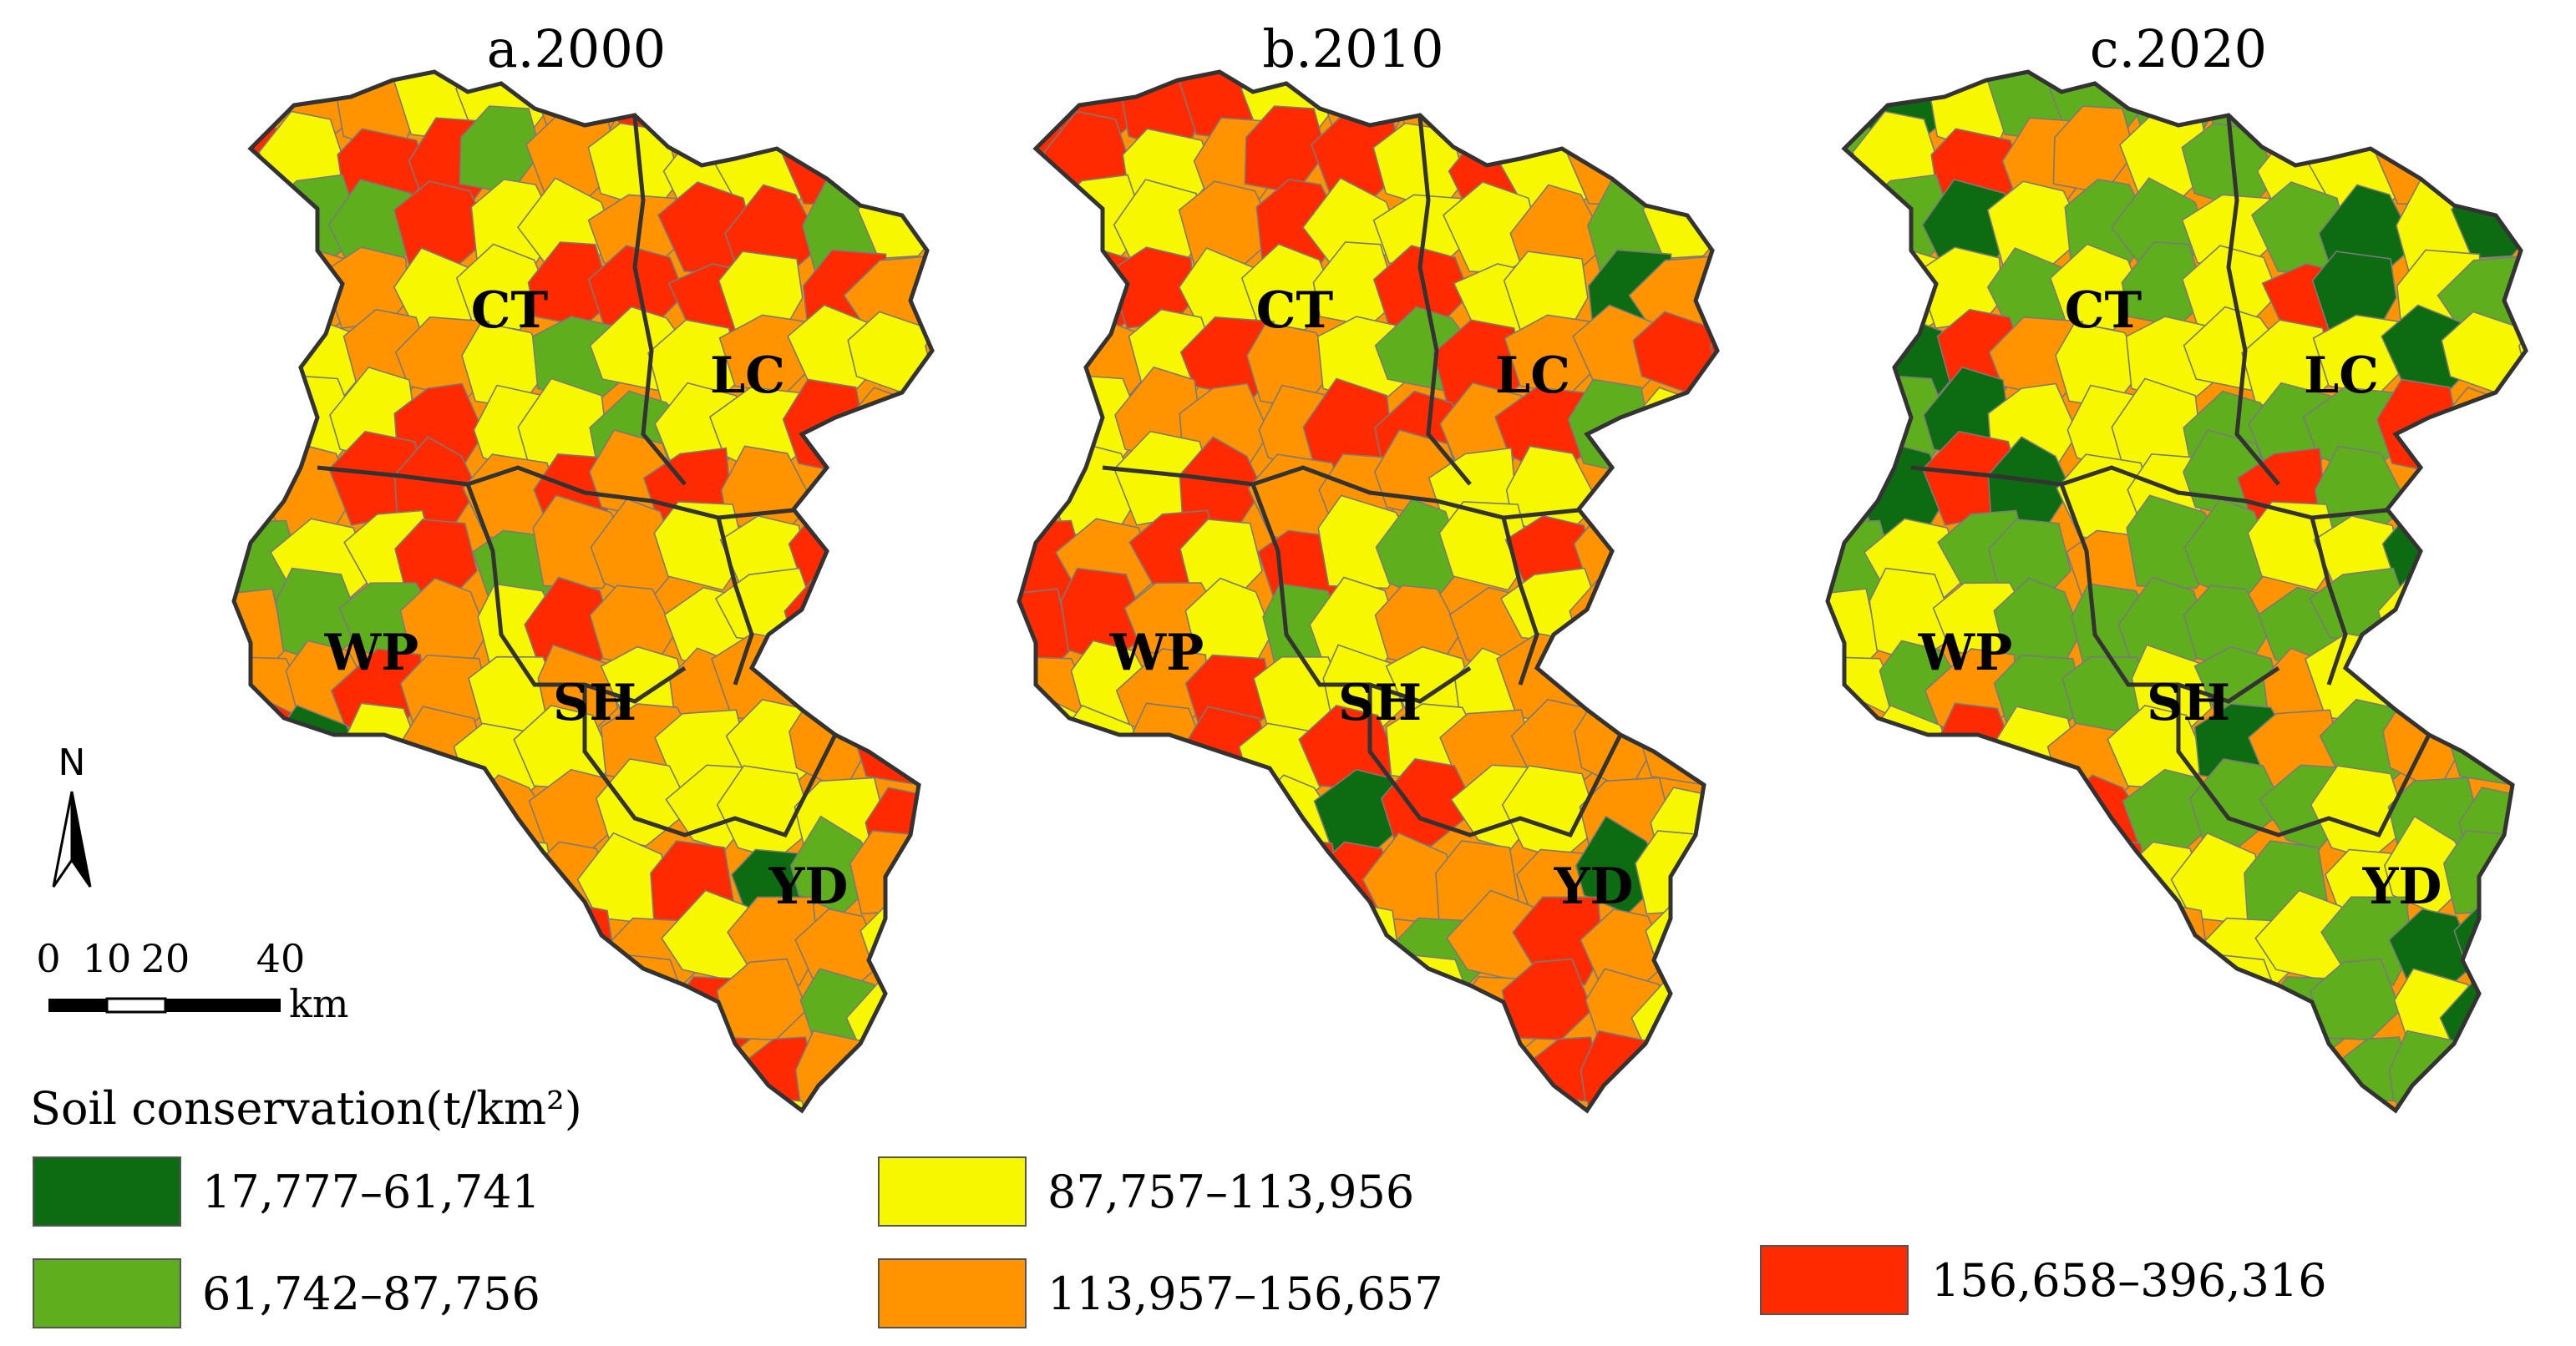 The height and width of the screenshot is (1346, 2576). What do you see at coordinates (107, 1191) in the screenshot?
I see `legend-swatch-dark-green` at bounding box center [107, 1191].